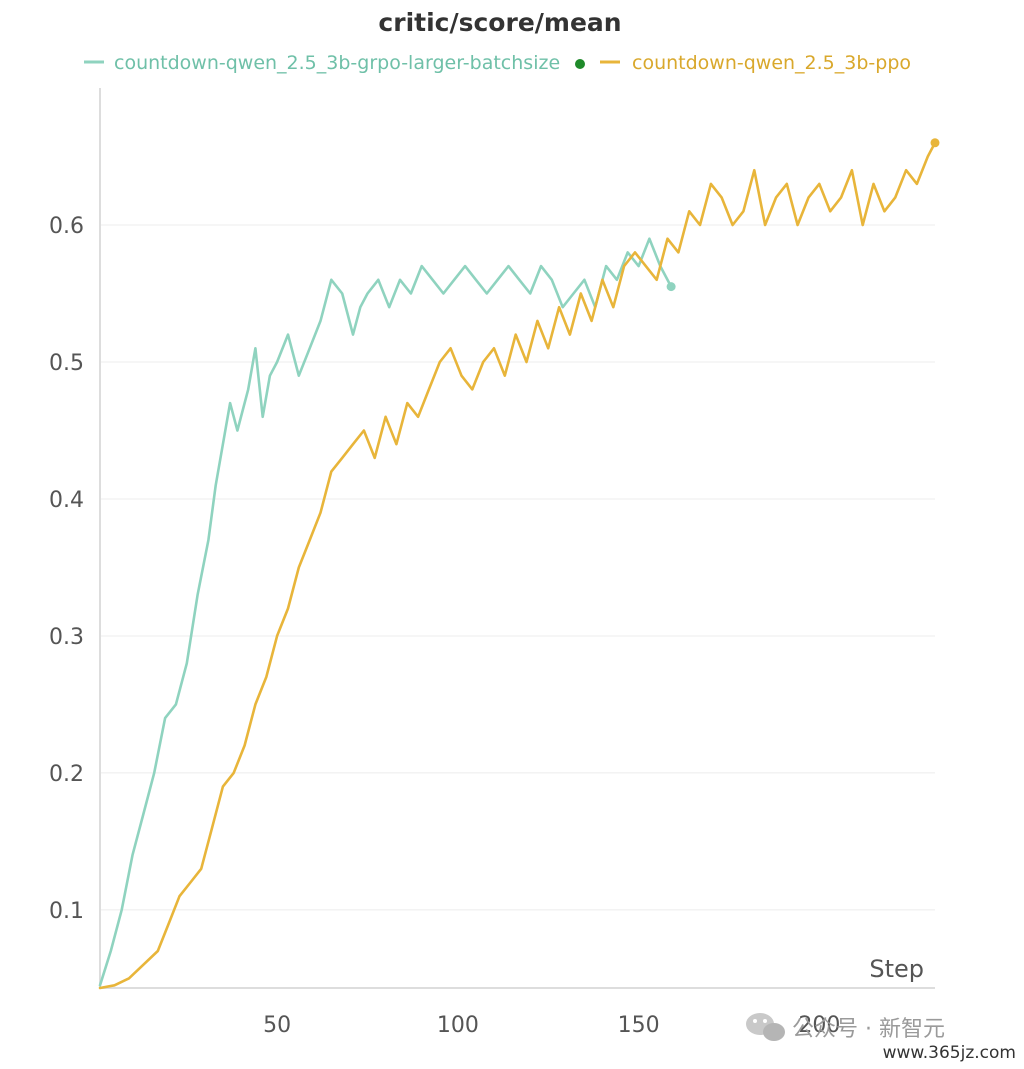 This screenshot has height=1069, width=1024. I want to click on chart-title: critic/score/mean, so click(499, 22).